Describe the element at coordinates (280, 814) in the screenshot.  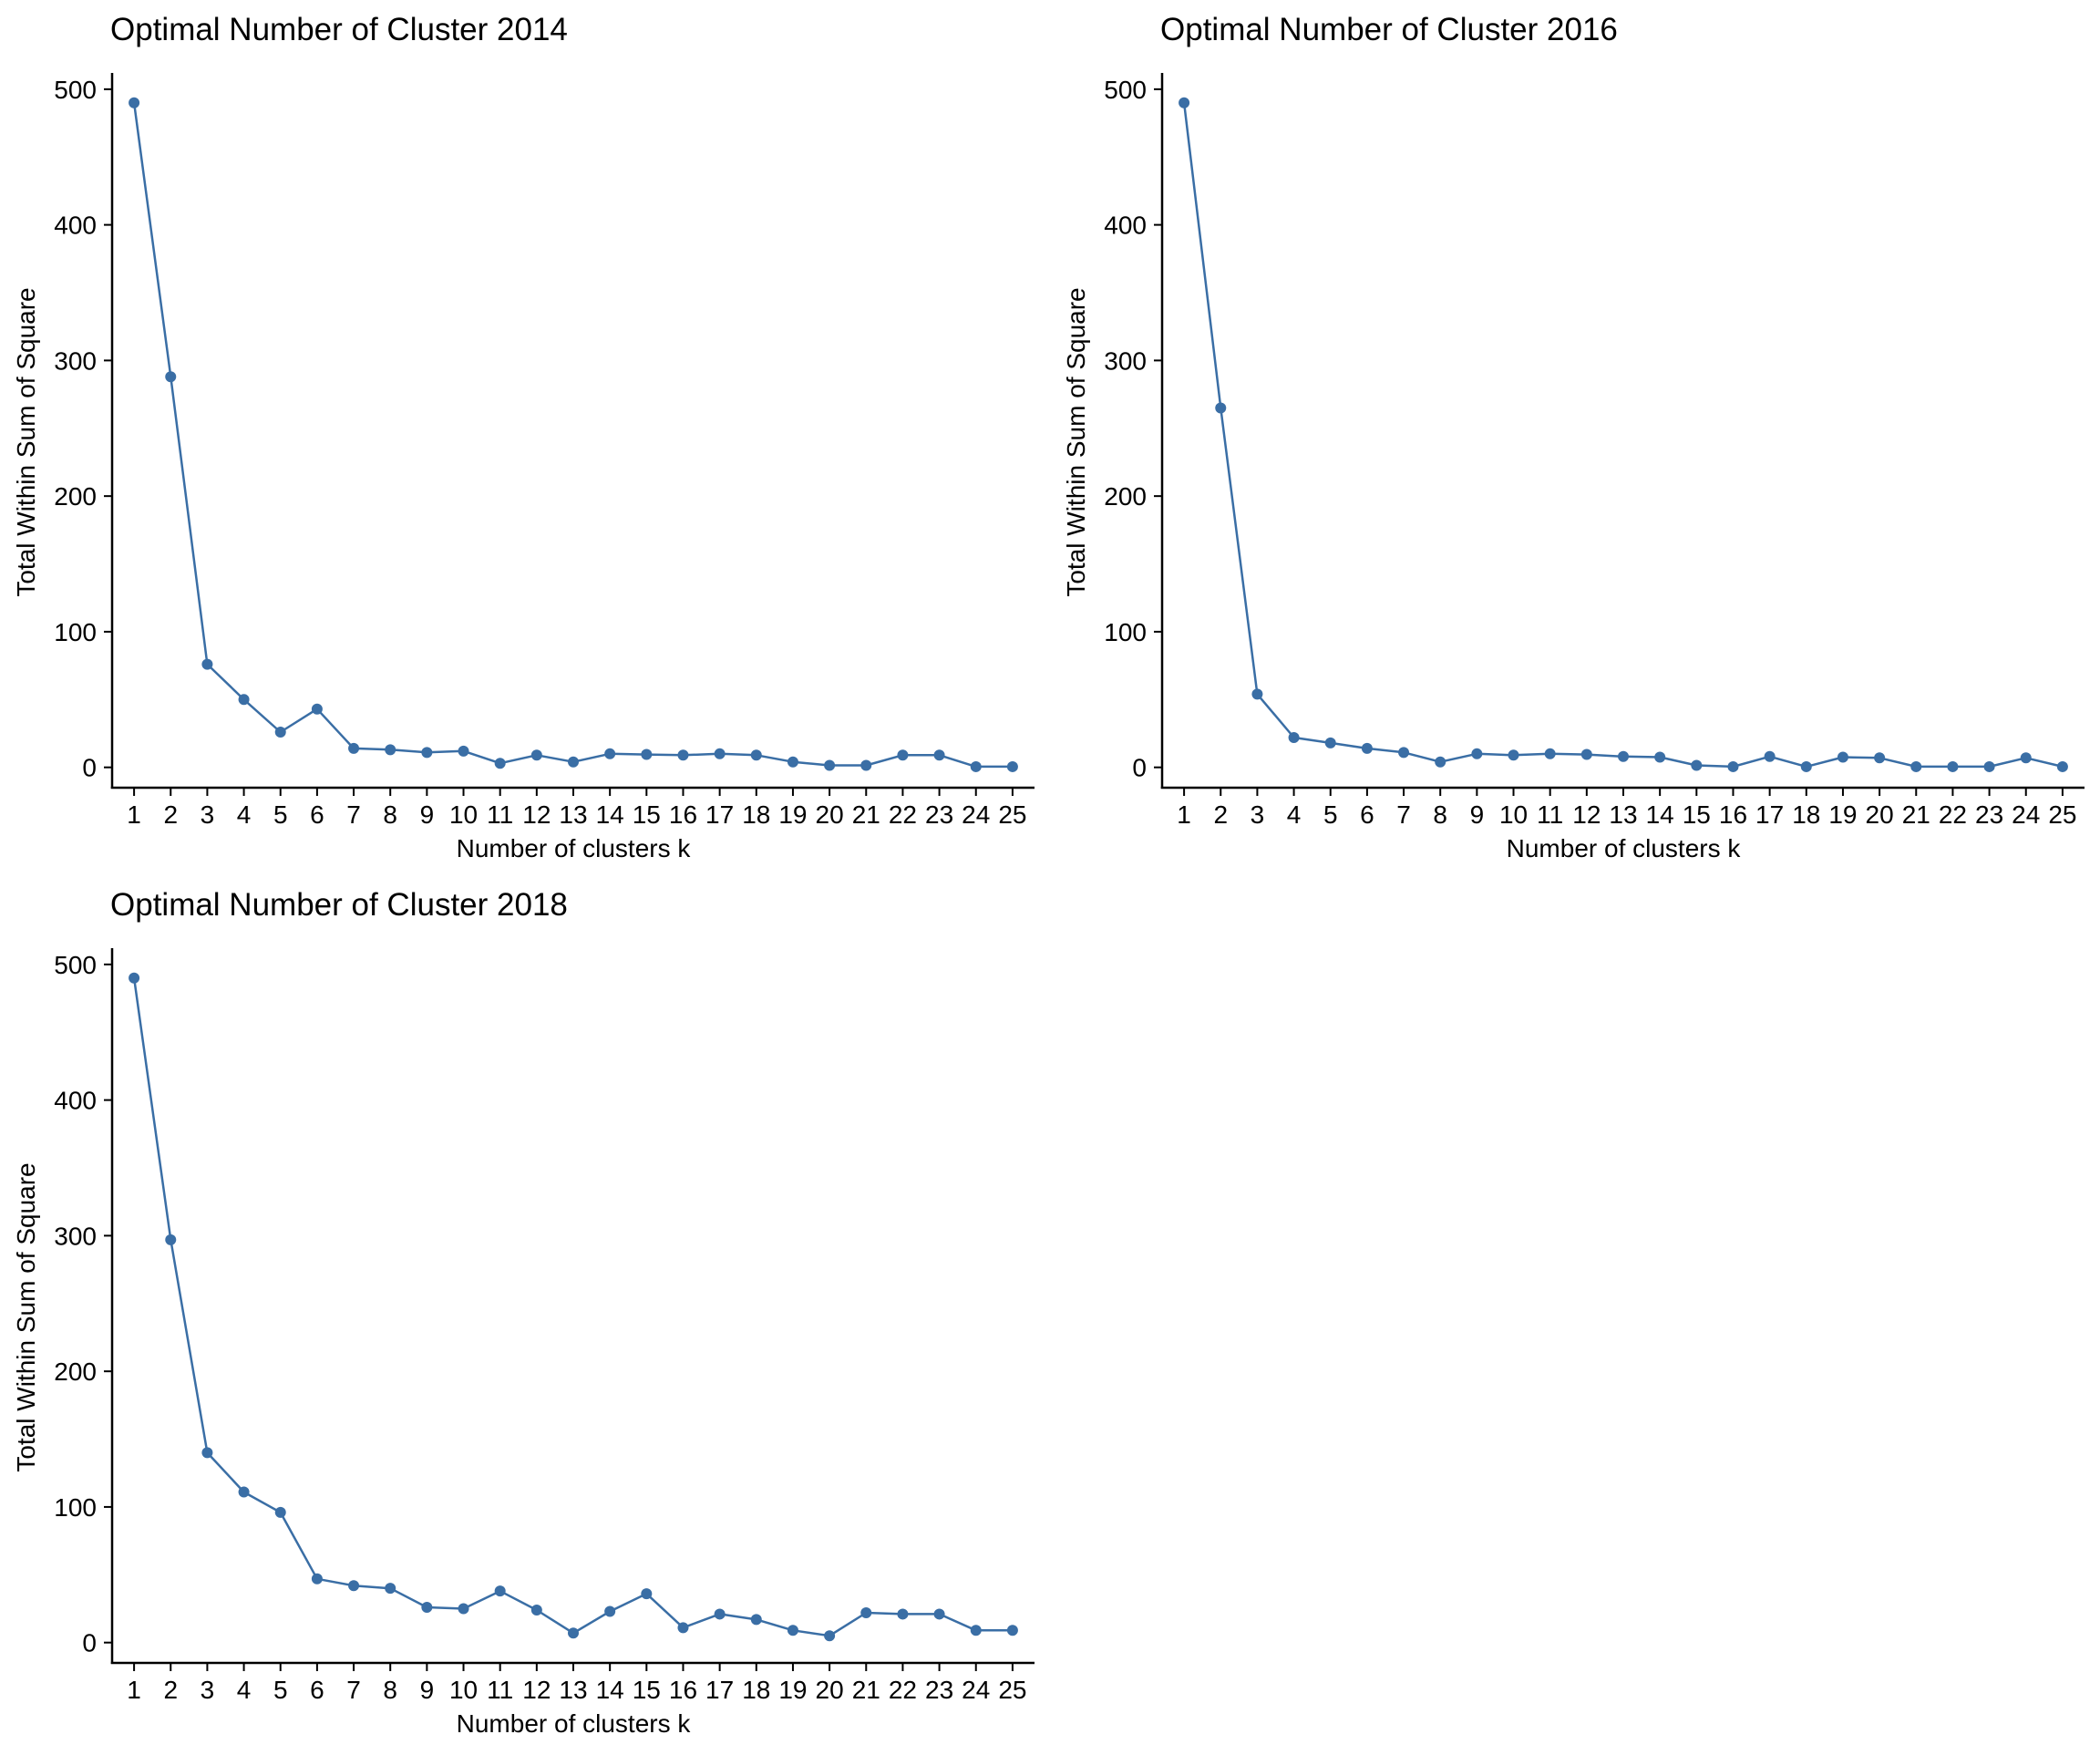
I see `x-tick-label: 5` at that location.